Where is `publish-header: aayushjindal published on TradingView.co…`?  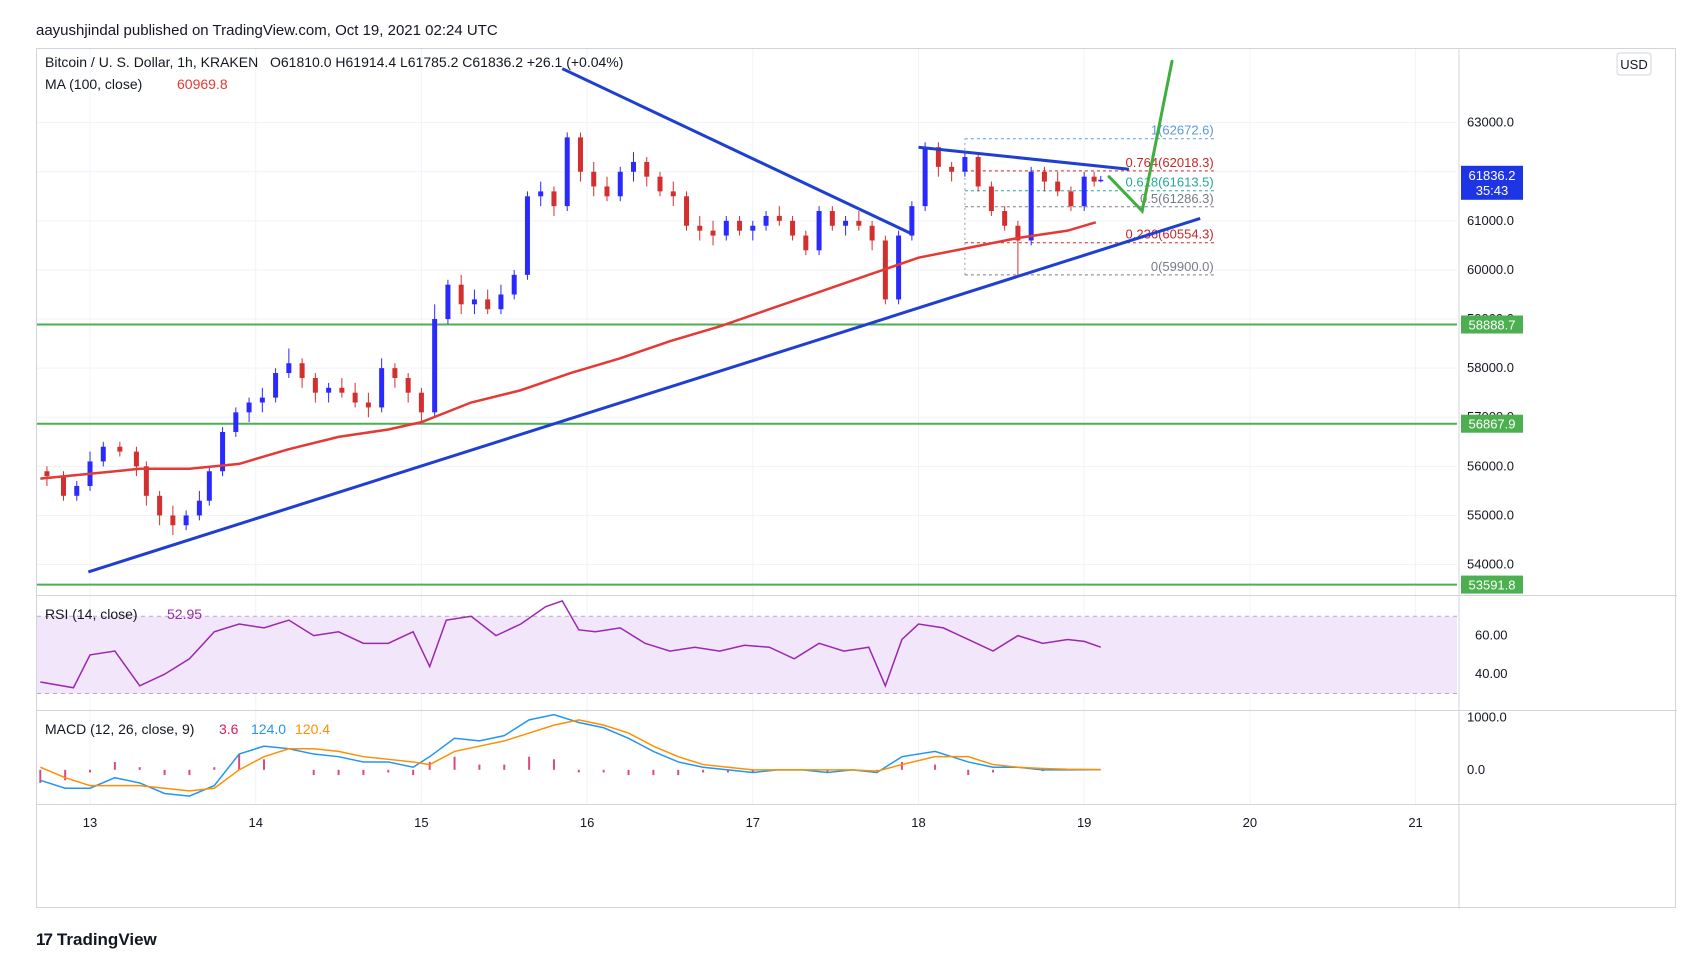
publish-header: aayushjindal published on TradingView.co… is located at coordinates (267, 30).